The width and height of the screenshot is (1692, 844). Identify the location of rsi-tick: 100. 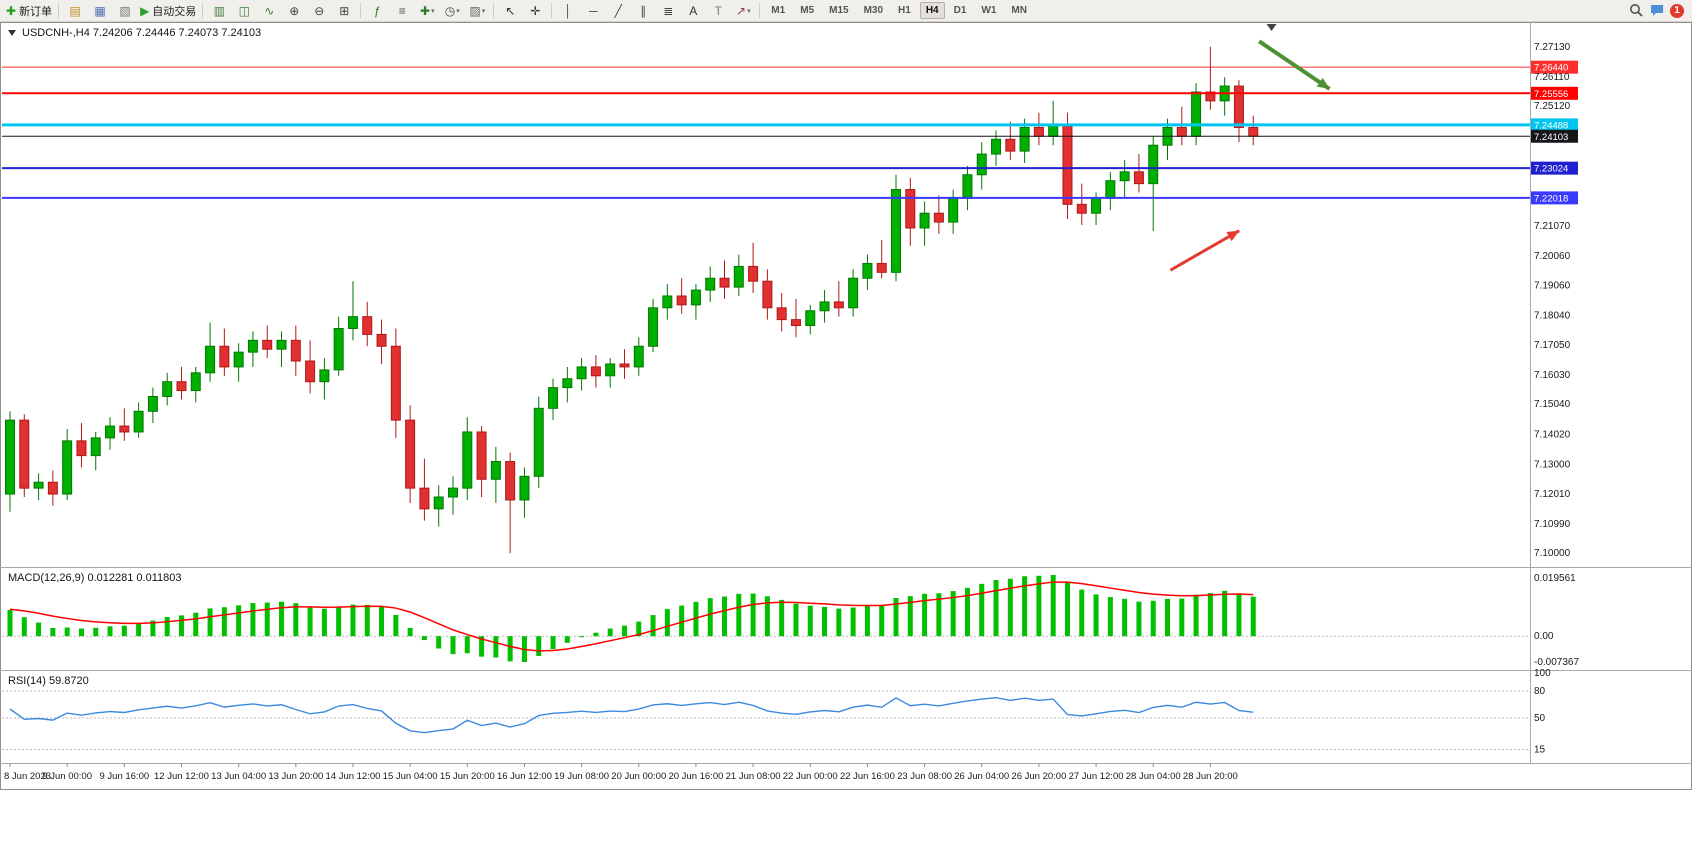
(1542, 673).